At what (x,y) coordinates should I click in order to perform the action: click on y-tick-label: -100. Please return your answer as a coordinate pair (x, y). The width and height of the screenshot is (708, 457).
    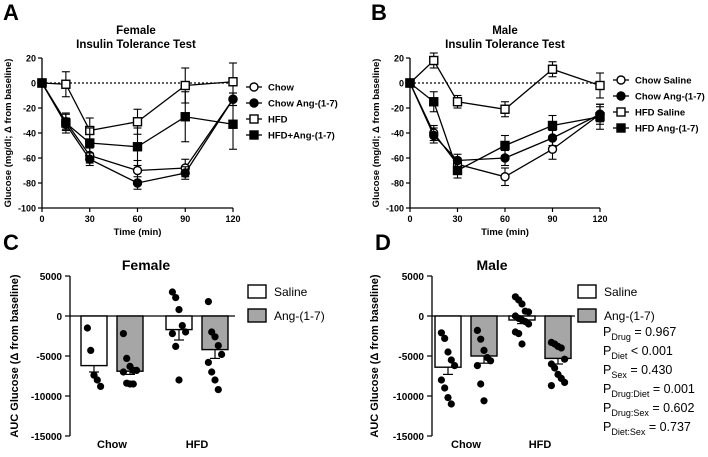
    Looking at the image, I should click on (395, 209).